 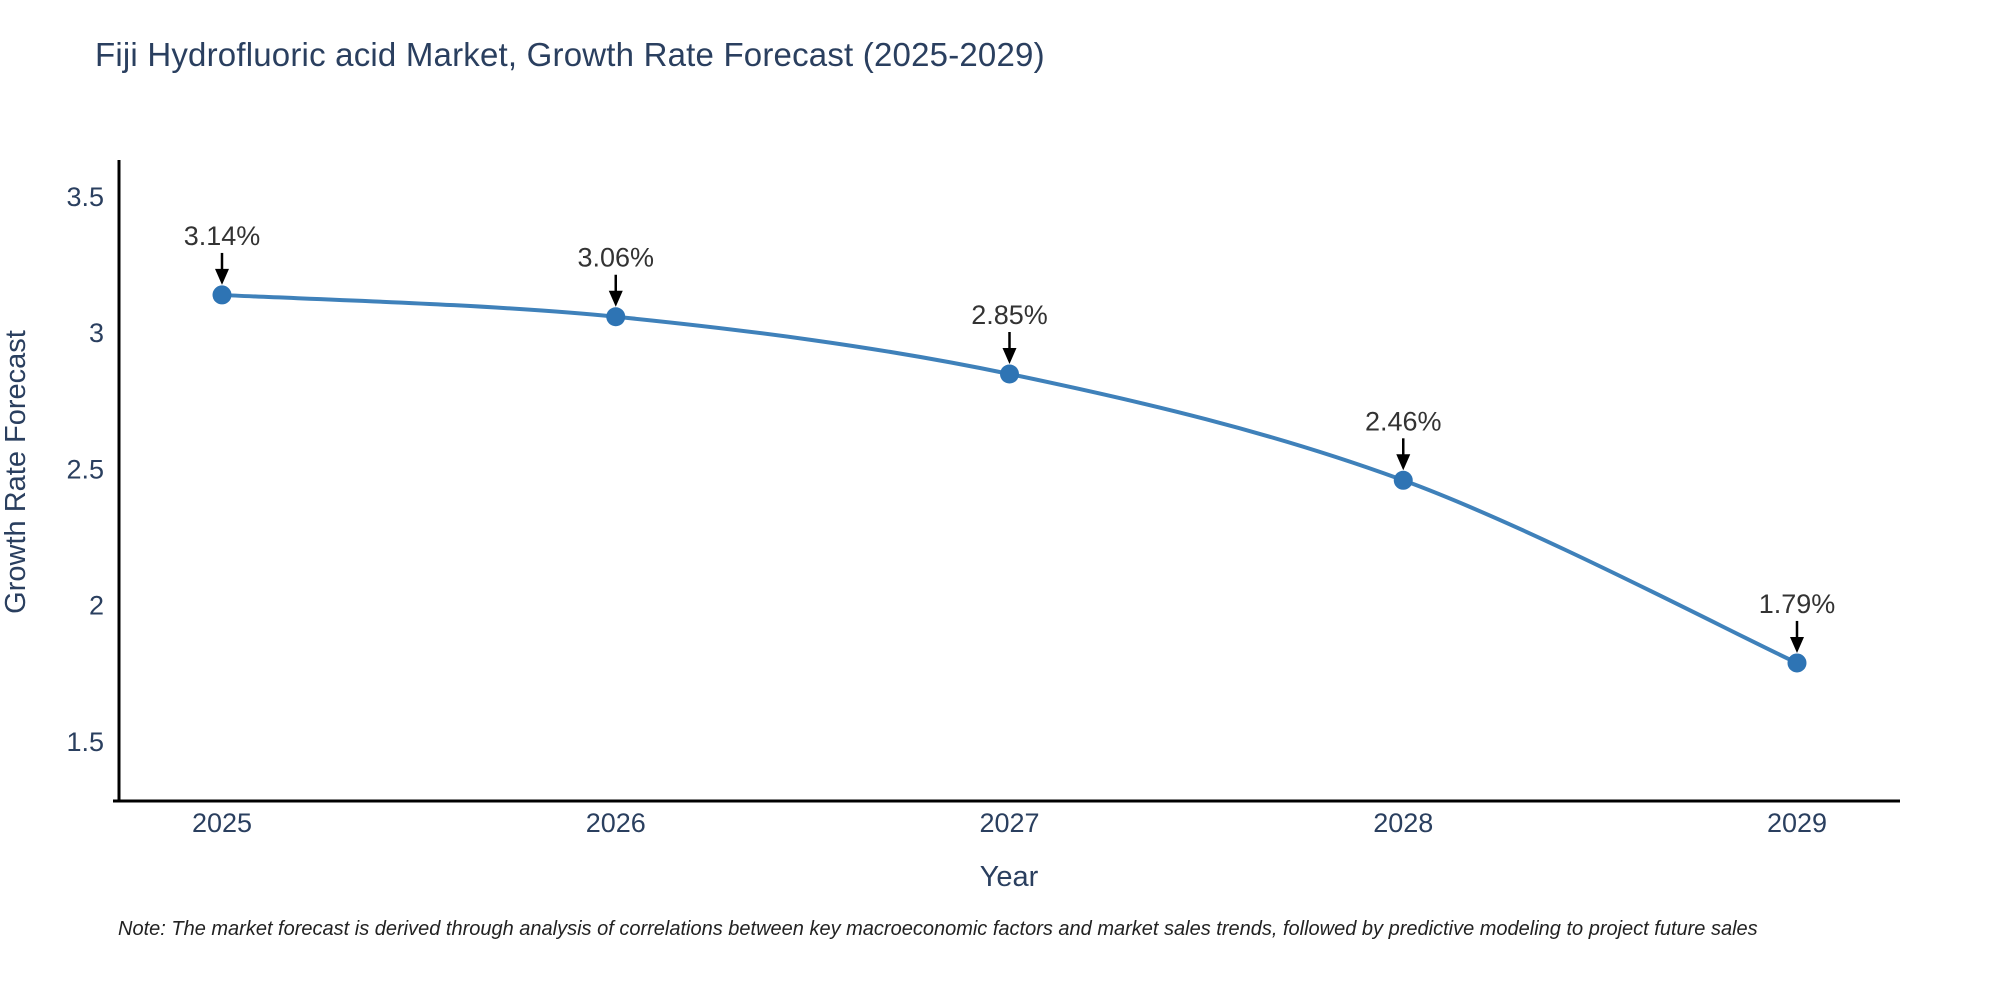 What do you see at coordinates (615, 258) in the screenshot?
I see `data-point-label: 3.06%` at bounding box center [615, 258].